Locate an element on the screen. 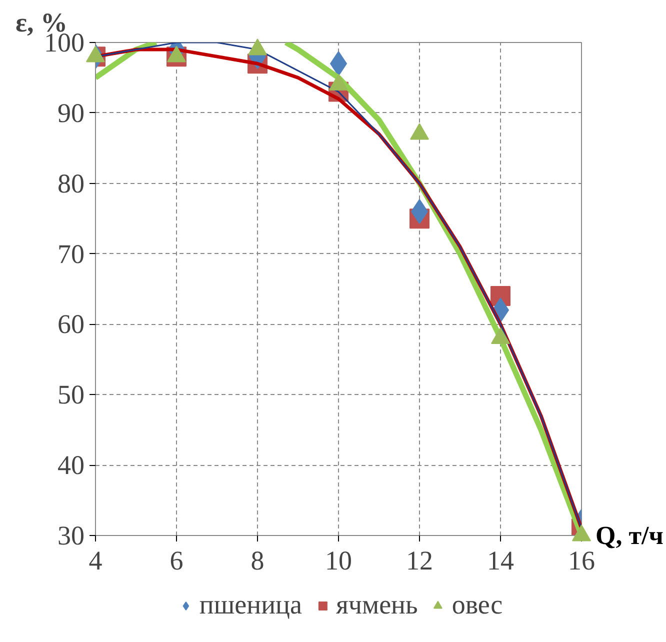 This screenshot has height=642, width=666. y-tick-label: 70 is located at coordinates (71, 253).